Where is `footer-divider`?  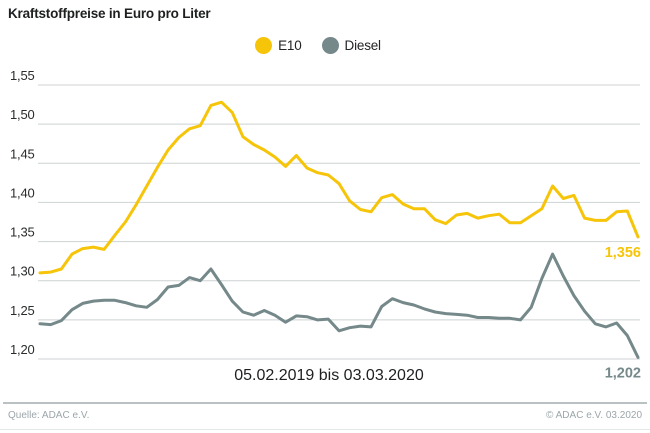
footer-divider is located at coordinates (325, 403).